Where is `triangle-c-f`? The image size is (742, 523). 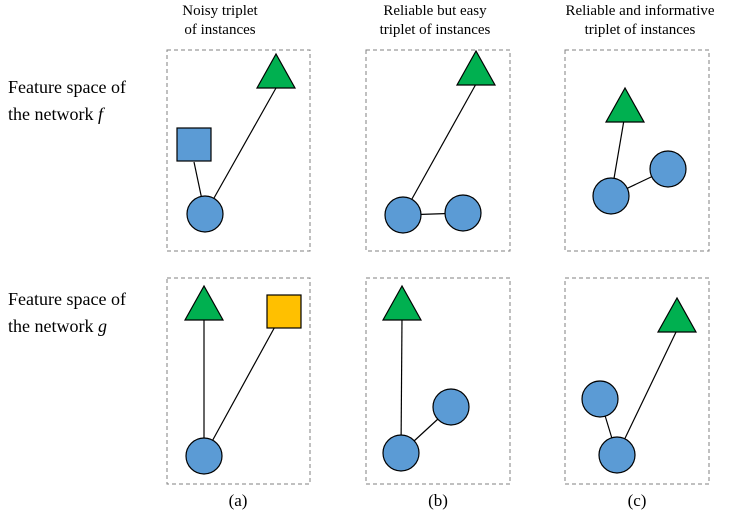
triangle-c-f is located at coordinates (625, 104).